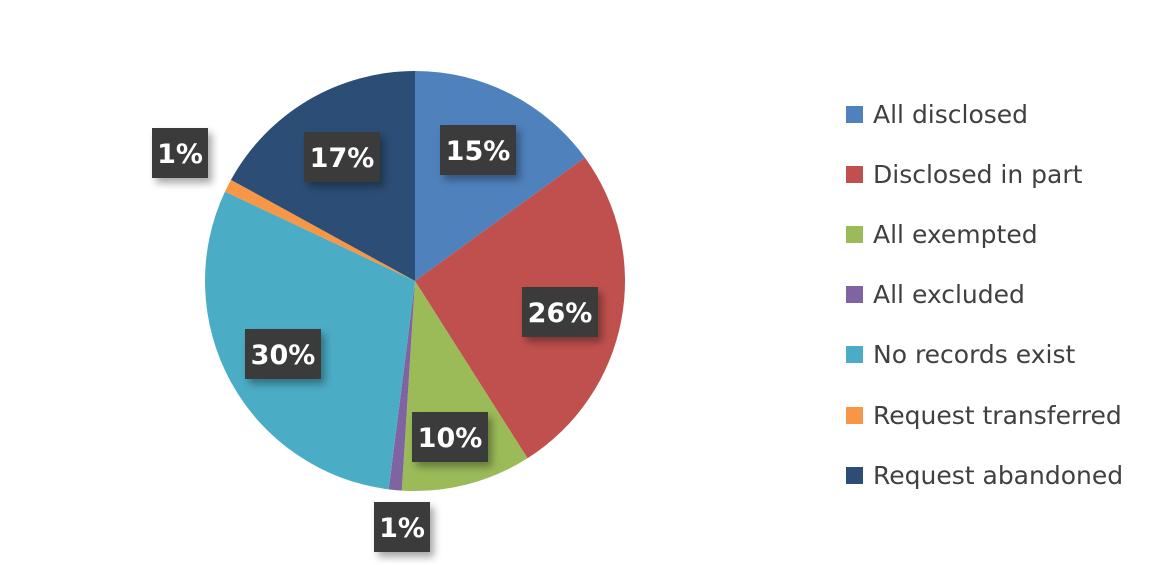 The image size is (1170, 565). Describe the element at coordinates (319, 230) in the screenshot. I see `pie-slice-request-transferred` at that location.